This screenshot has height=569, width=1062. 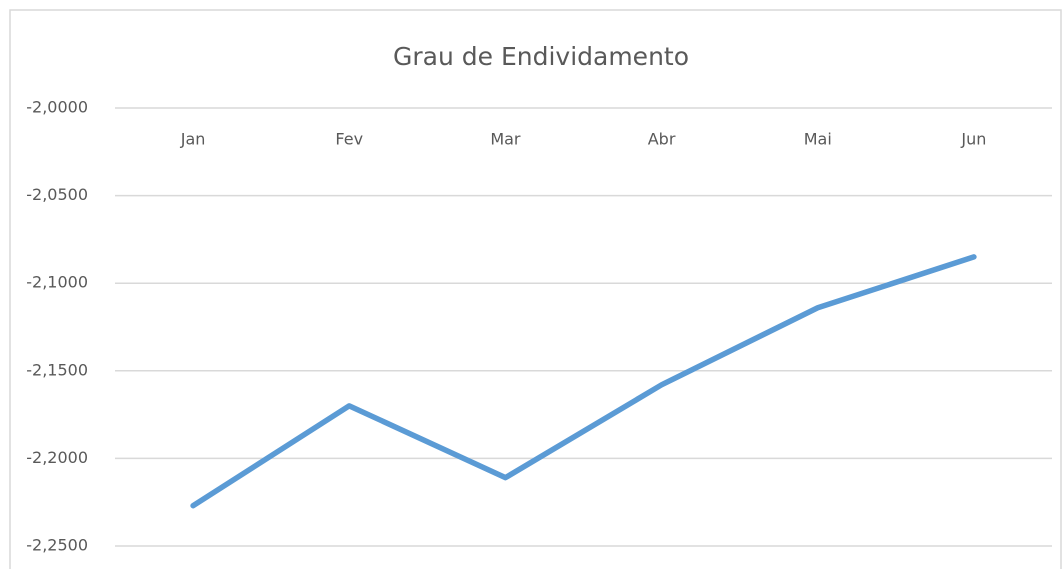 I want to click on y-tick-label: -2,1000, so click(x=57, y=282).